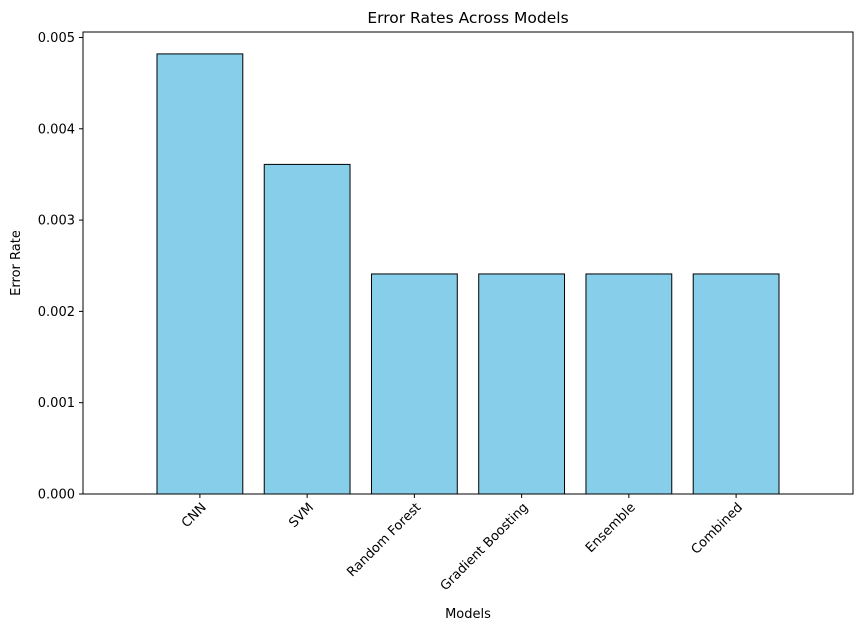 The width and height of the screenshot is (863, 632). I want to click on bar-combined, so click(736, 384).